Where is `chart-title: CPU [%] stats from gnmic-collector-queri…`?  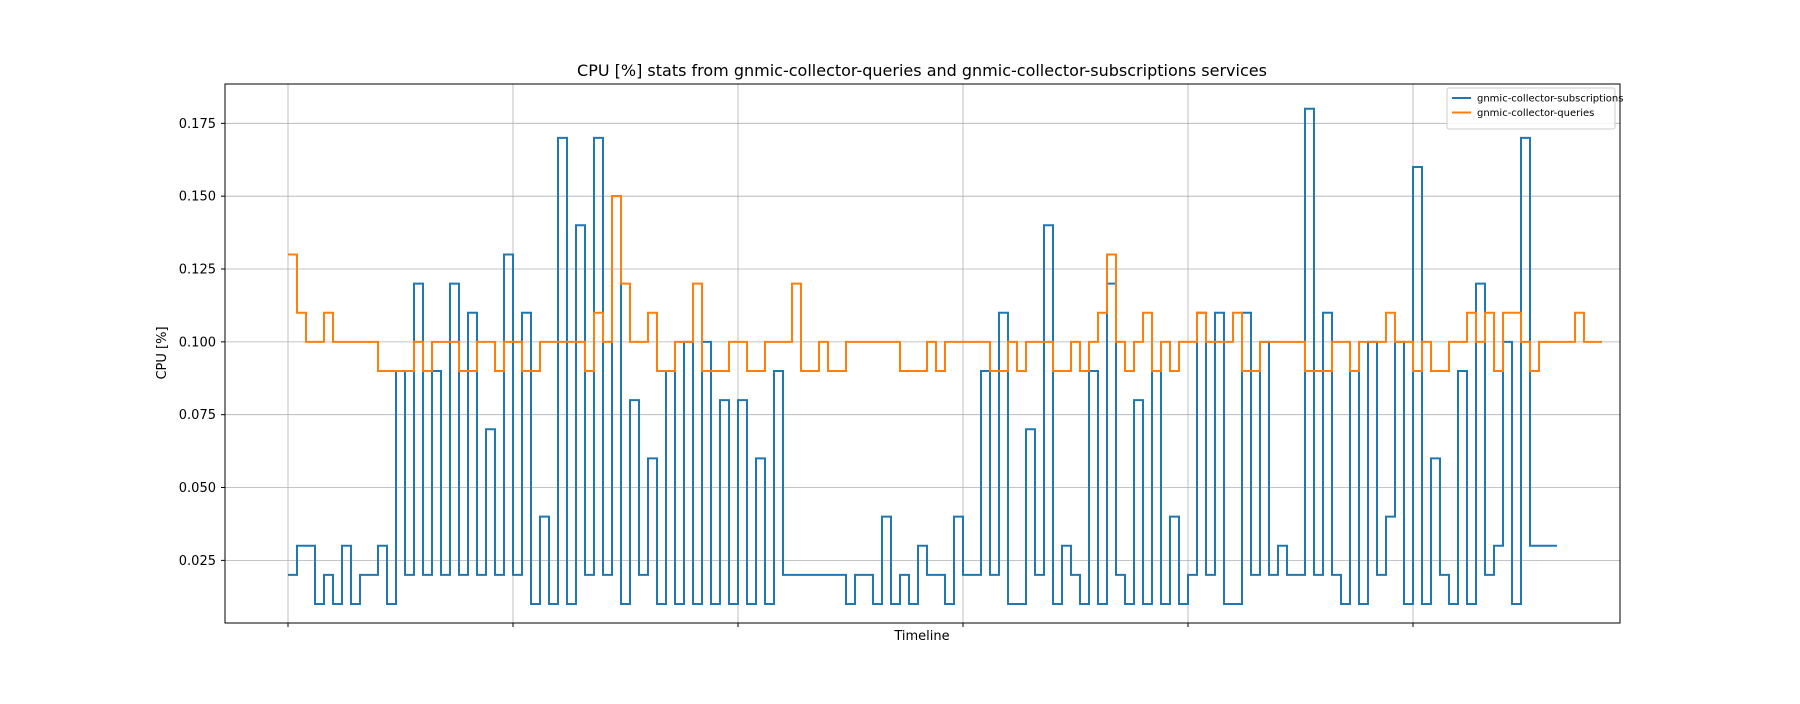 chart-title: CPU [%] stats from gnmic-collector-queri… is located at coordinates (922, 70).